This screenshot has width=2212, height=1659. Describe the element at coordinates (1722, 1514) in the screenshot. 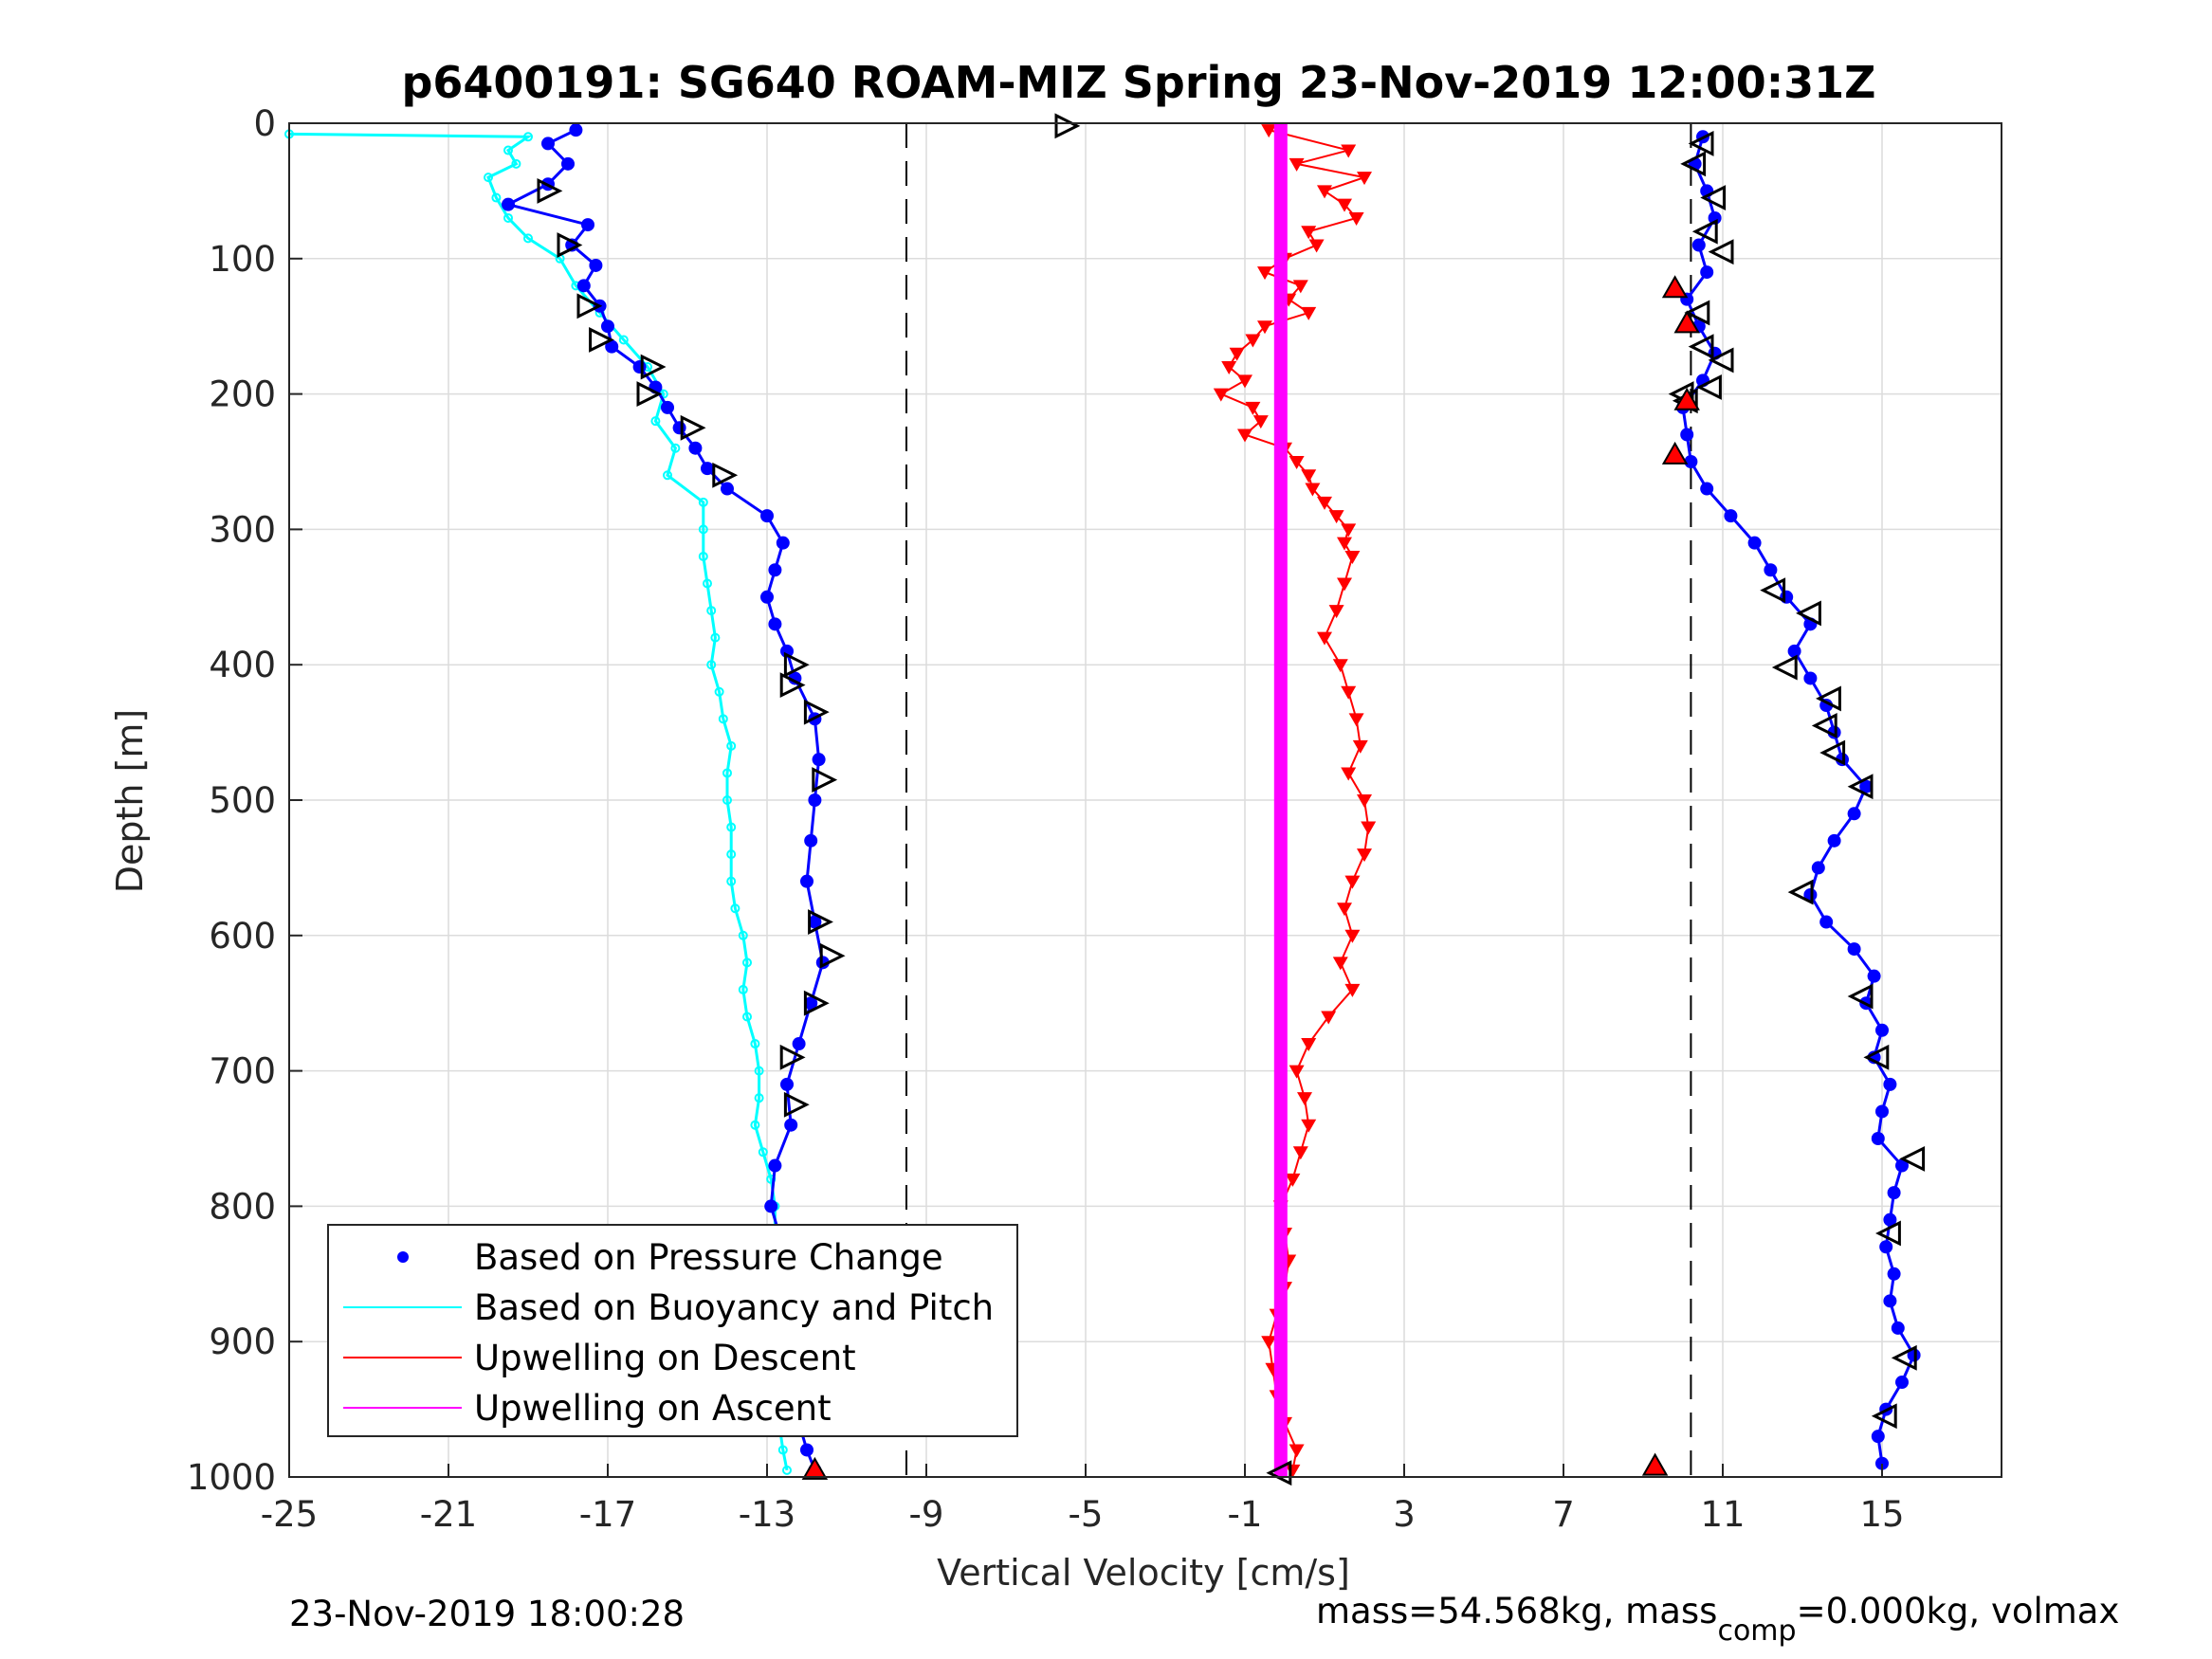

I see `x-tick-label: 11` at that location.